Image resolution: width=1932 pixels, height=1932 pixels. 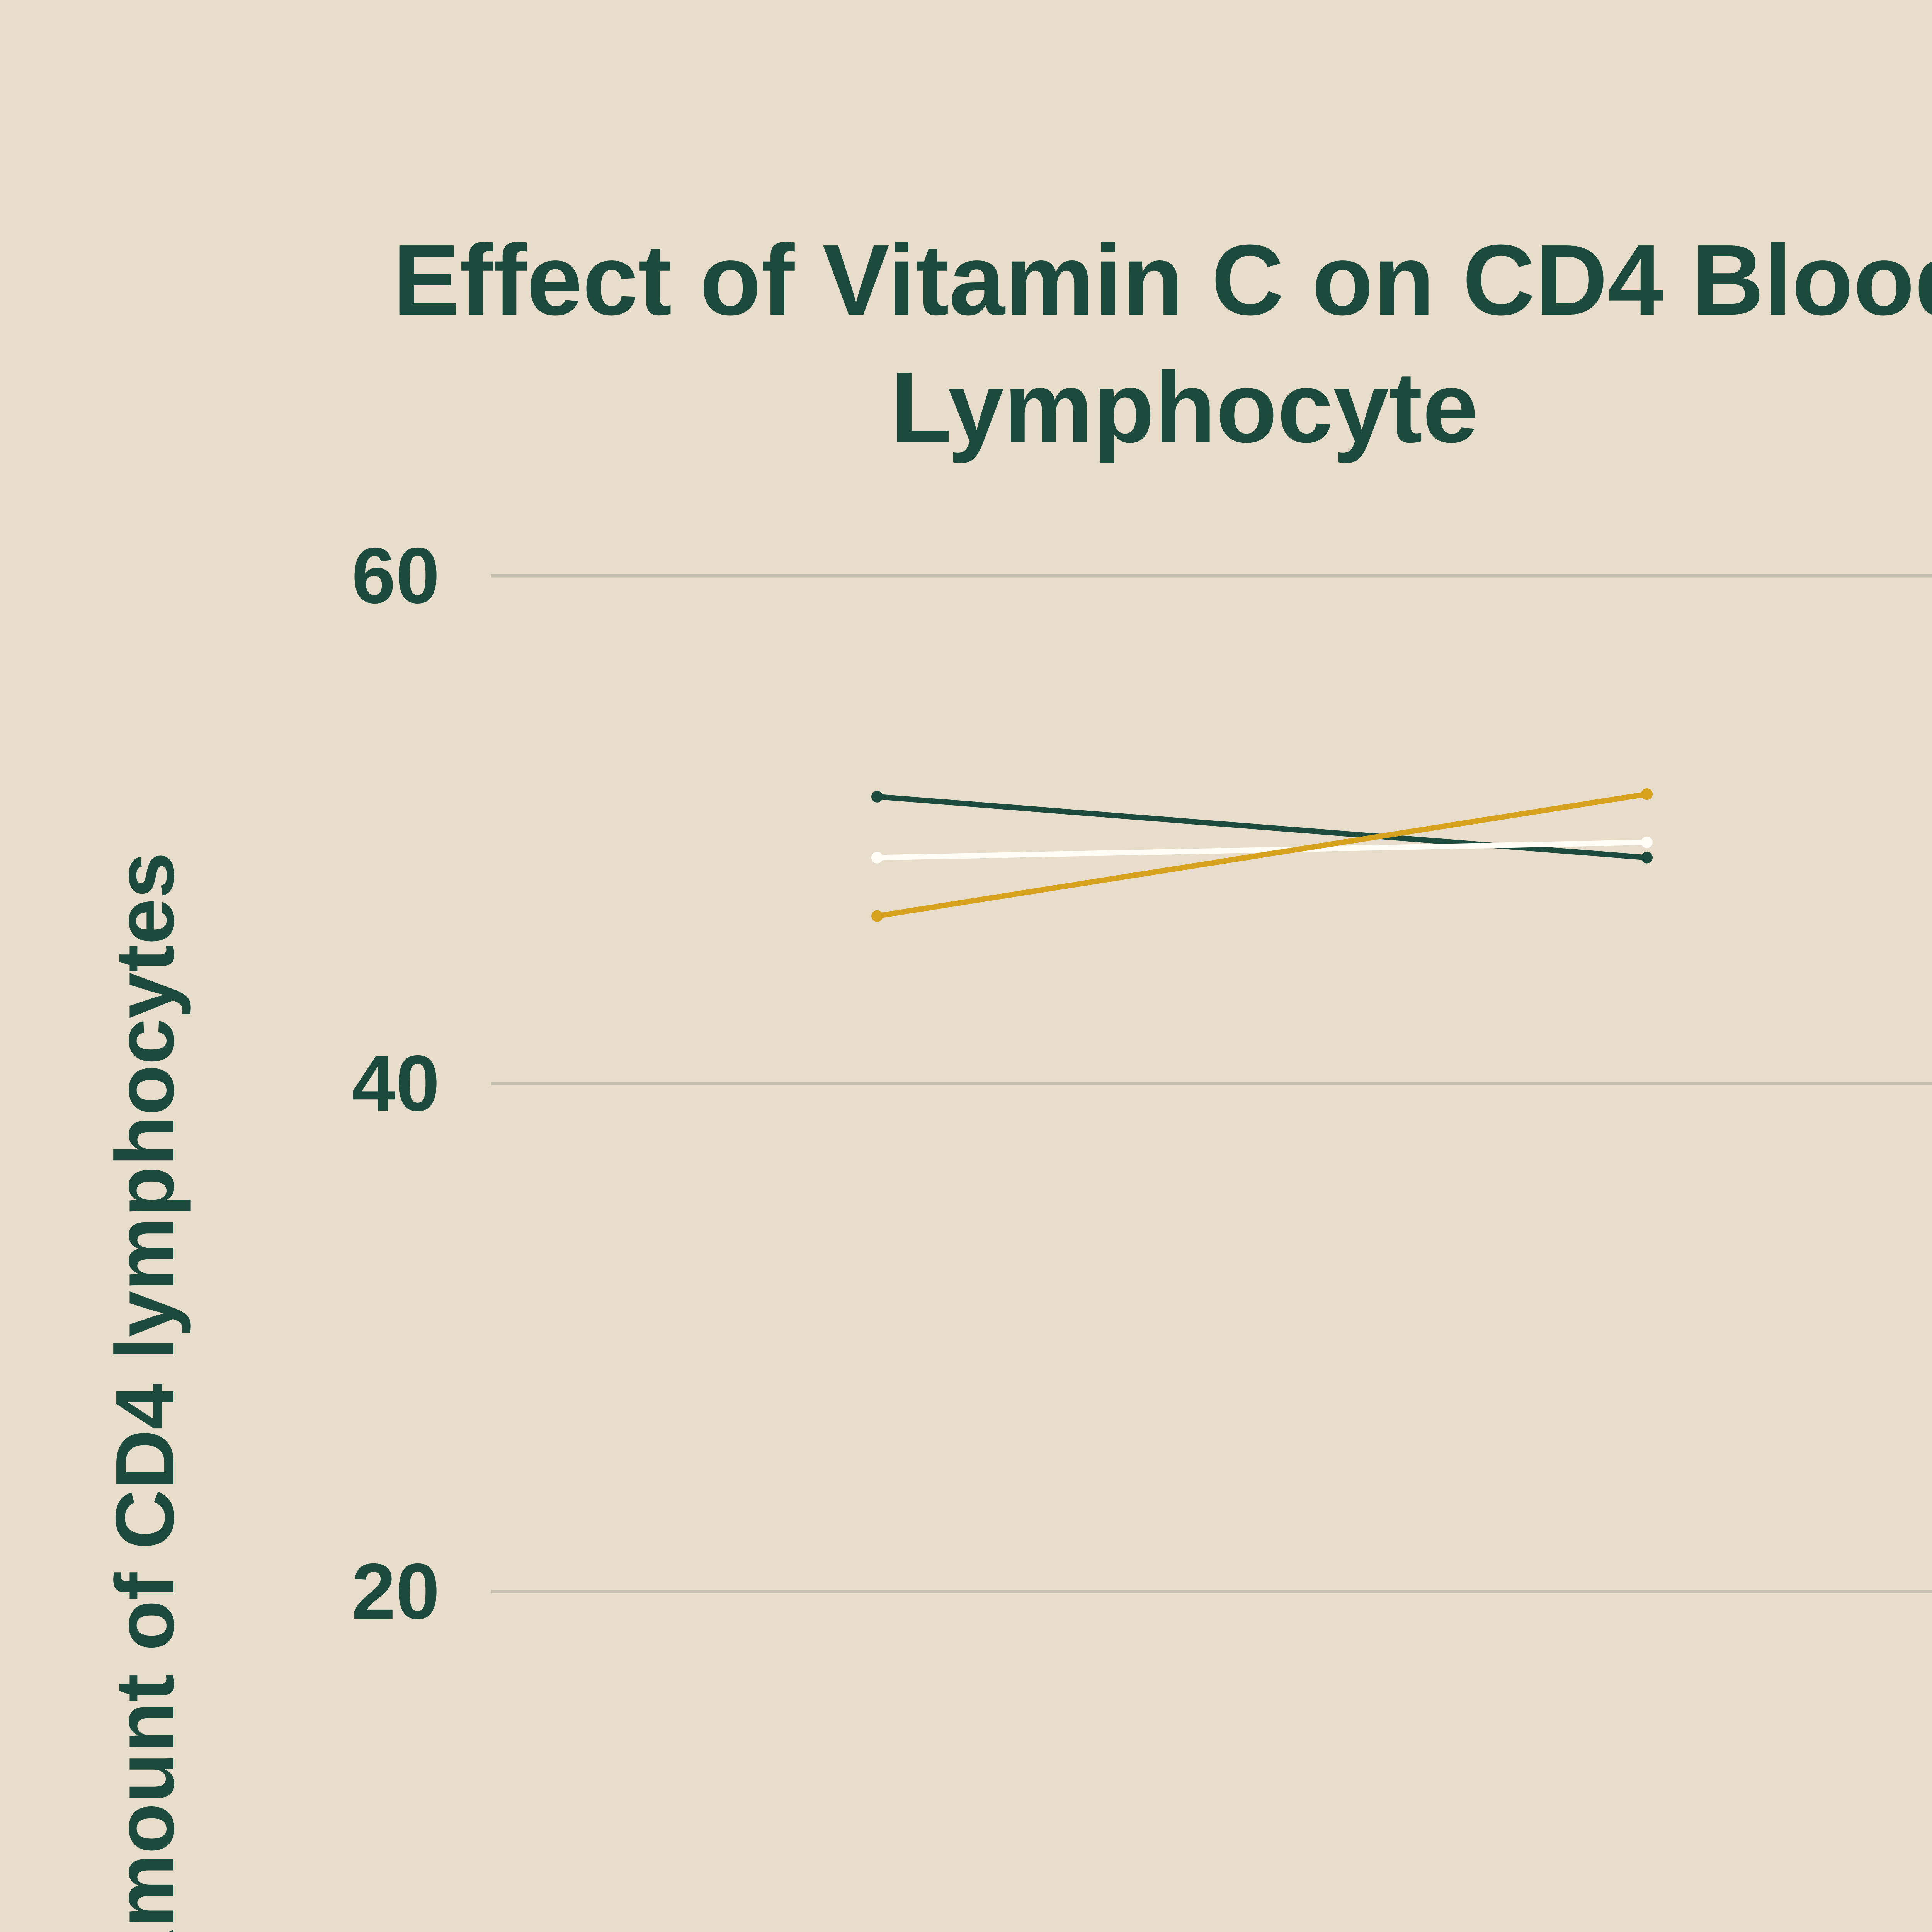 I want to click on y-tick-label-60: 60, so click(x=396, y=575).